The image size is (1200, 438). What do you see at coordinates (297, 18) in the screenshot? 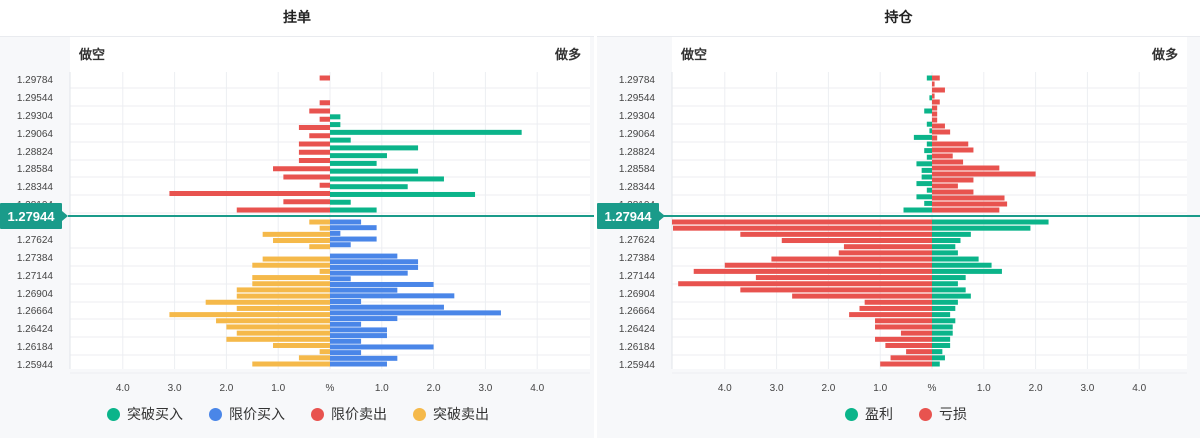
I see `orders-panel-title: 挂单` at bounding box center [297, 18].